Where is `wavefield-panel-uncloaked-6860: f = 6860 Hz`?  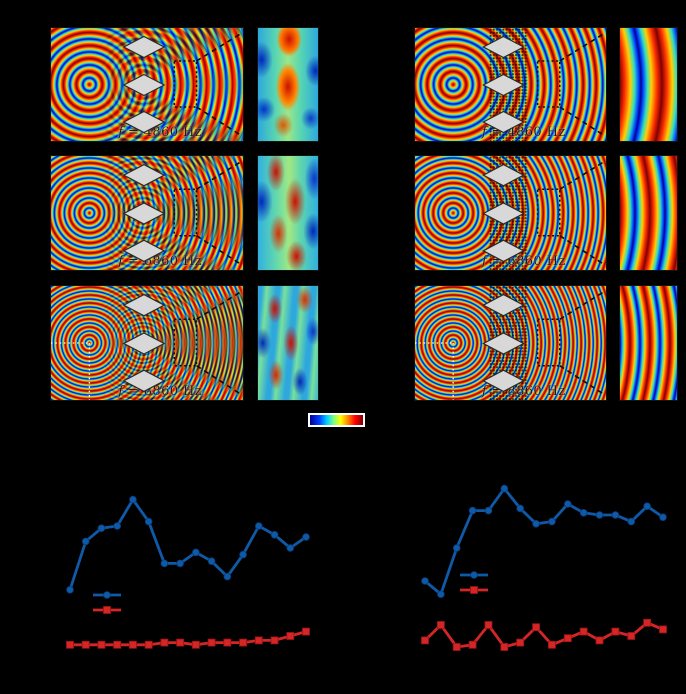 wavefield-panel-uncloaked-6860: f = 6860 Hz is located at coordinates (147, 213).